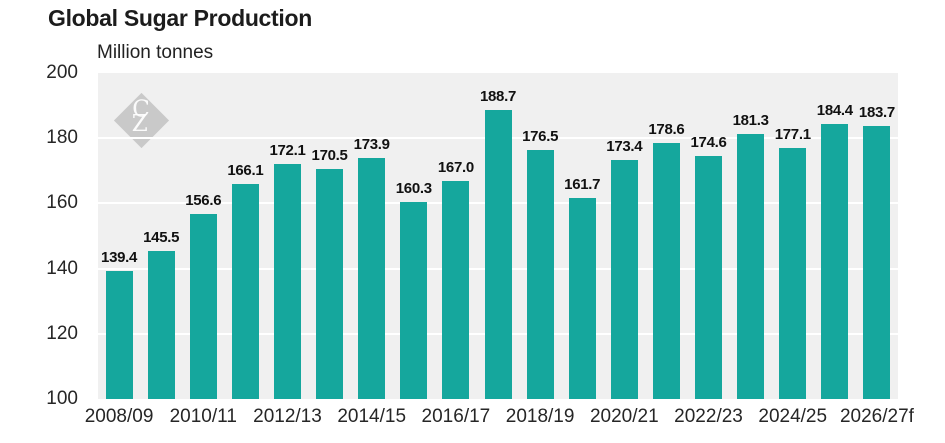 This screenshot has height=443, width=945. Describe the element at coordinates (540, 416) in the screenshot. I see `x-axis-tick-label: 2018/19` at that location.